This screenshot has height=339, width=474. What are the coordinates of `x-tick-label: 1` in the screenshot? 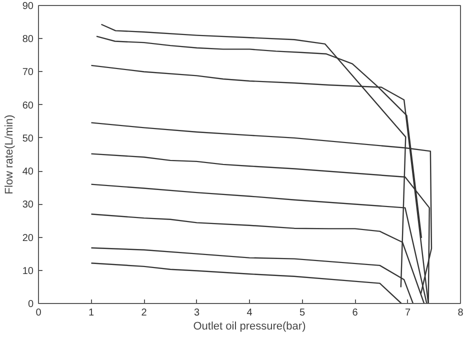 It's located at (91, 313).